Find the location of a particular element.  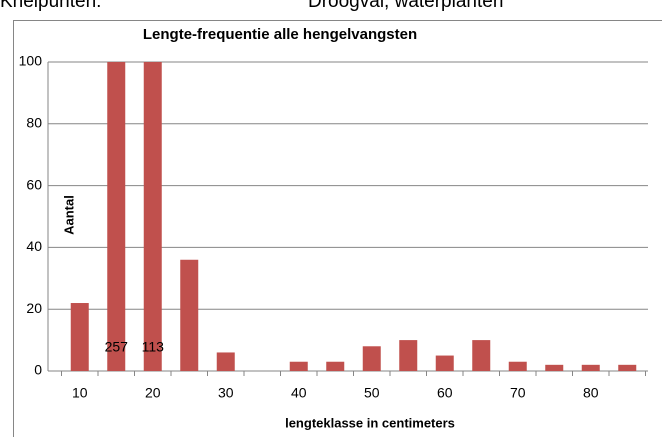

x-axis-title: lengteklasse in centimeters is located at coordinates (370, 422).